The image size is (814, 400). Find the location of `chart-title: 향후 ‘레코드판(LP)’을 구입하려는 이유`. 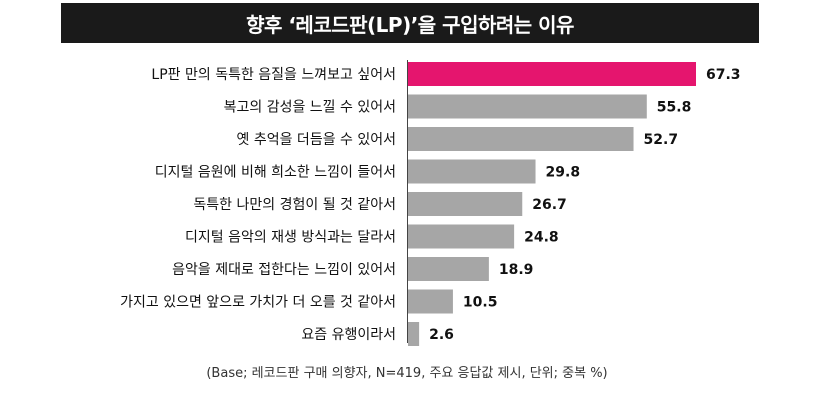

chart-title: 향후 ‘레코드판(LP)’을 구입하려는 이유 is located at coordinates (410, 24).